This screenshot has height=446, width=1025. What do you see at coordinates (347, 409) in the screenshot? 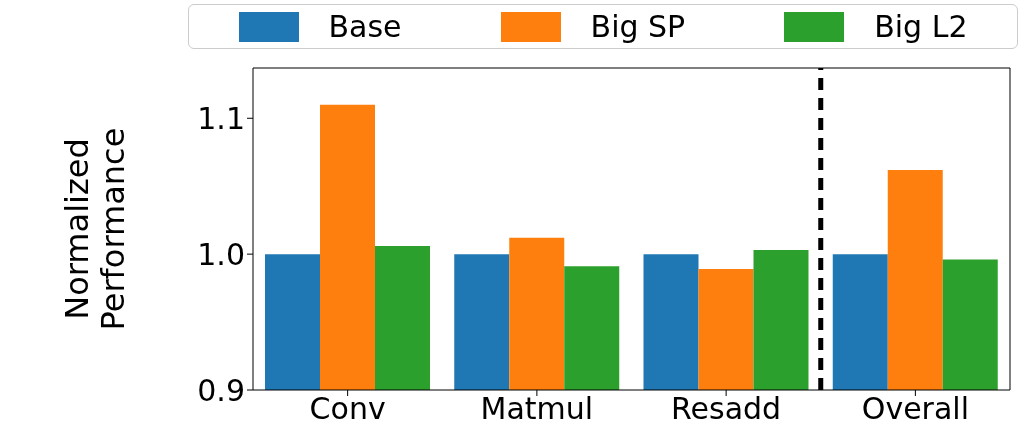
I see `x-tick-label: Conv` at bounding box center [347, 409].